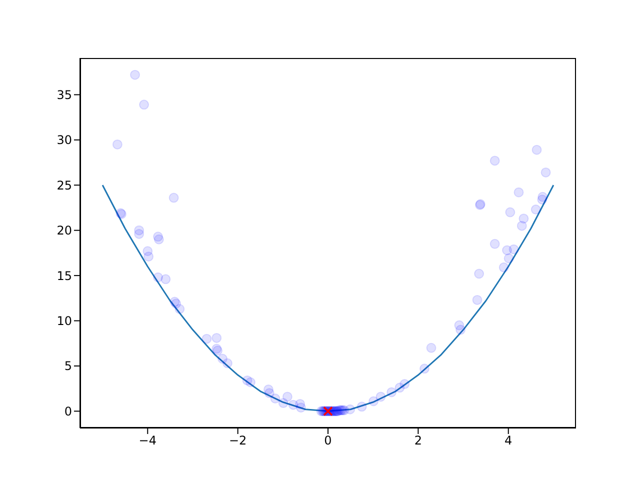 The height and width of the screenshot is (480, 640). What do you see at coordinates (64, 95) in the screenshot?
I see `y-tick-label: 35` at bounding box center [64, 95].